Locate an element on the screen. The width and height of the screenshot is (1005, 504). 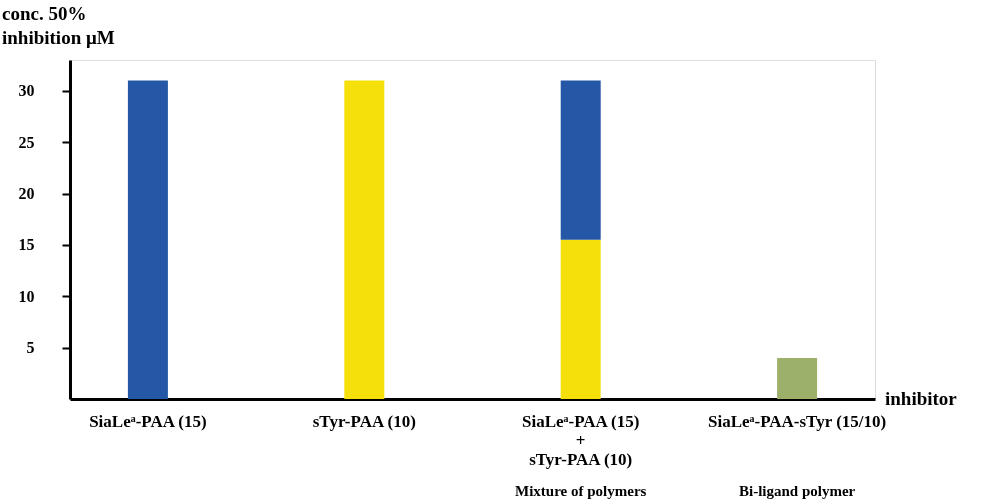
x-tick-label: SiaLeᵃ-PAA-sTyr (15/10) is located at coordinates (797, 421).